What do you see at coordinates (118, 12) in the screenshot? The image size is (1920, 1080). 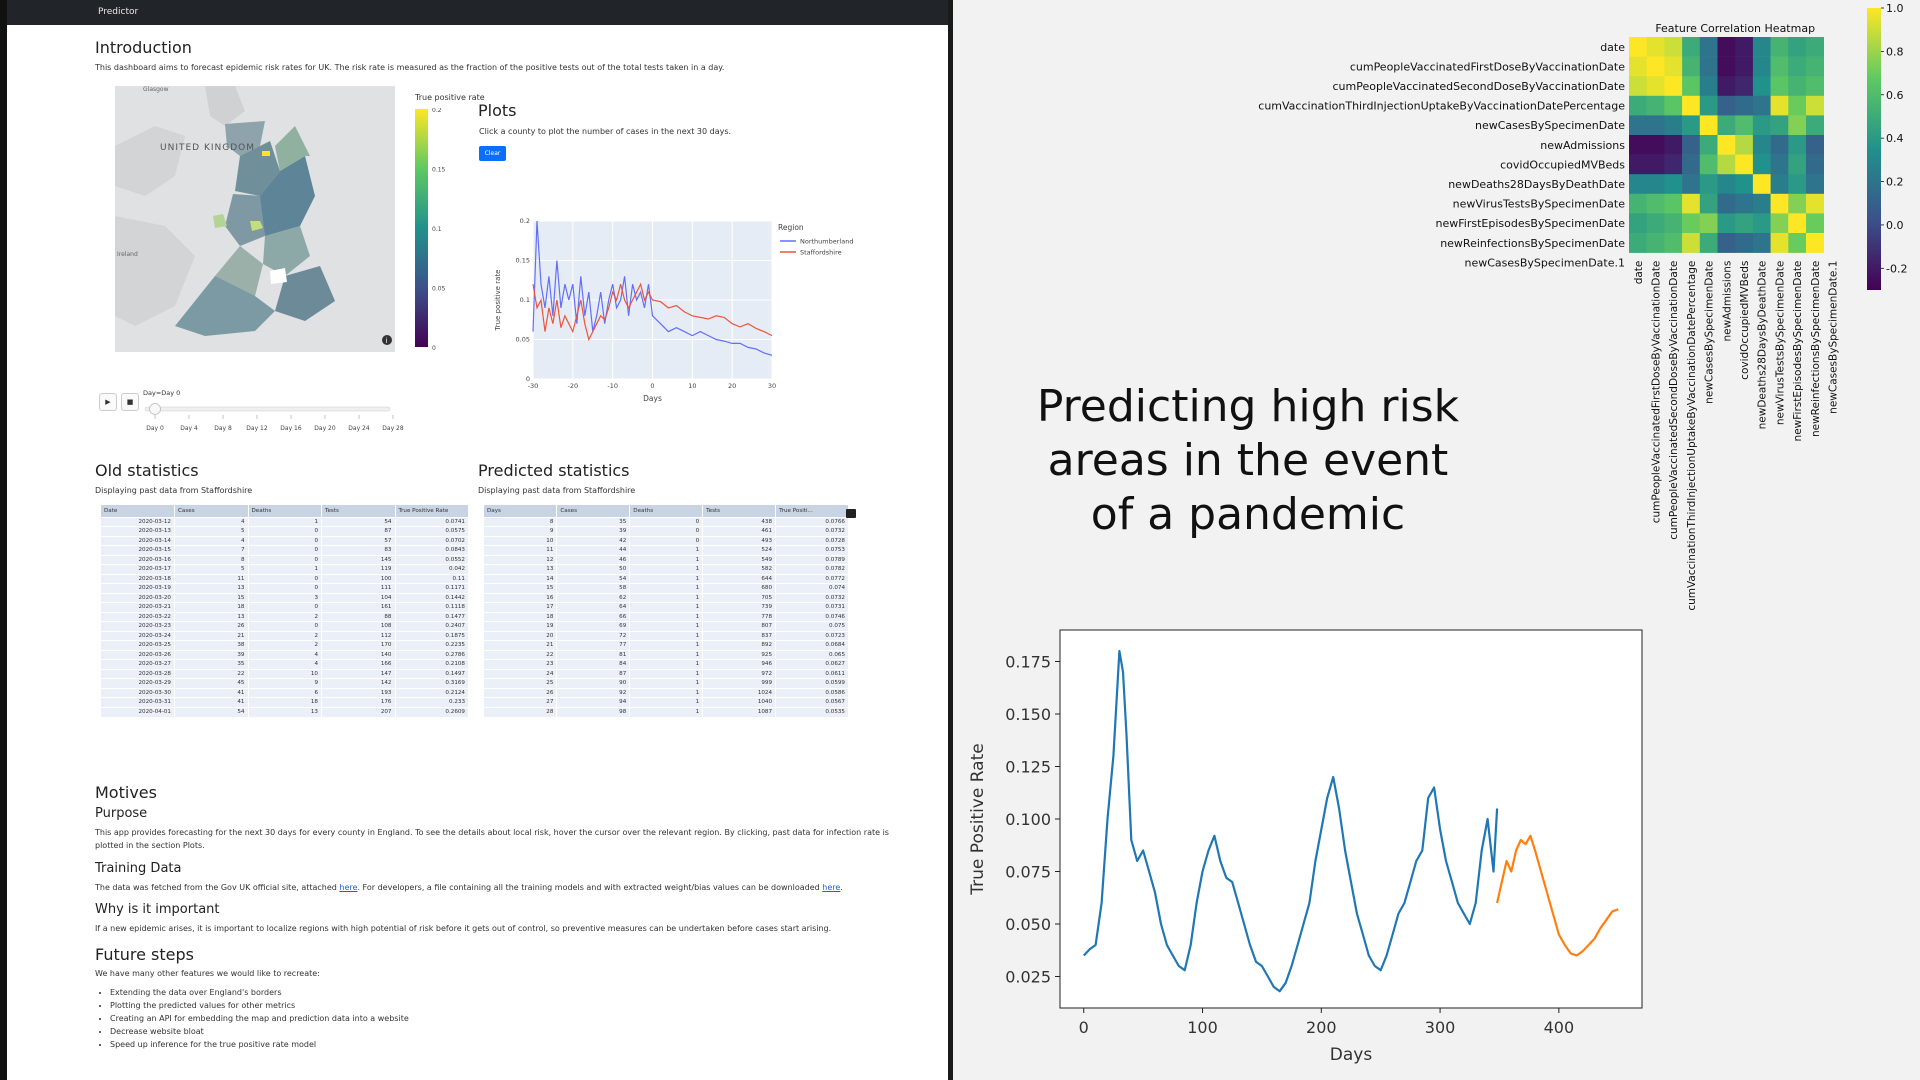 I see `brand-link: Predictor` at bounding box center [118, 12].